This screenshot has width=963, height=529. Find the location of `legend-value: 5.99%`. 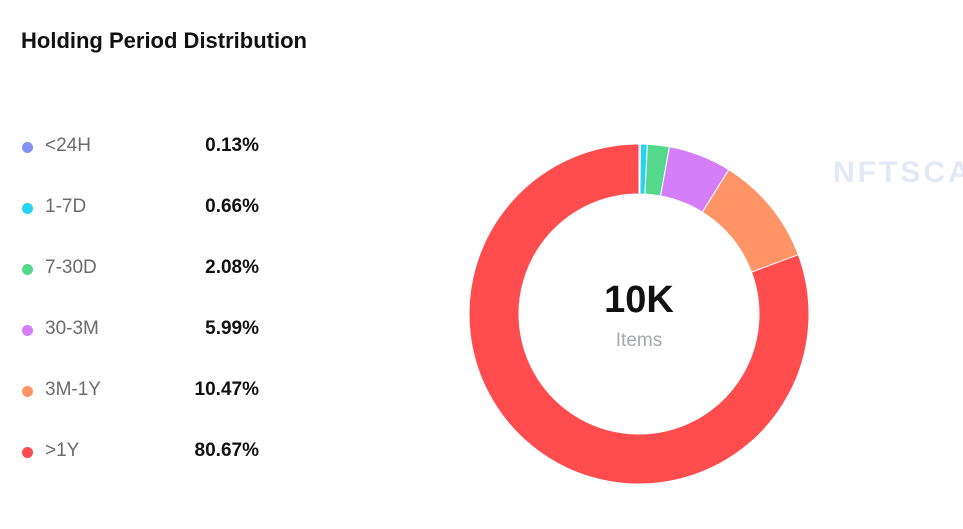

legend-value: 5.99% is located at coordinates (232, 328).